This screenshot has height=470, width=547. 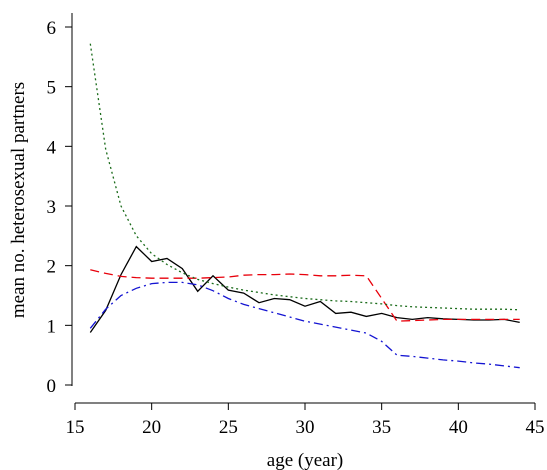 What do you see at coordinates (52, 386) in the screenshot?
I see `y-tick-label: 0` at bounding box center [52, 386].